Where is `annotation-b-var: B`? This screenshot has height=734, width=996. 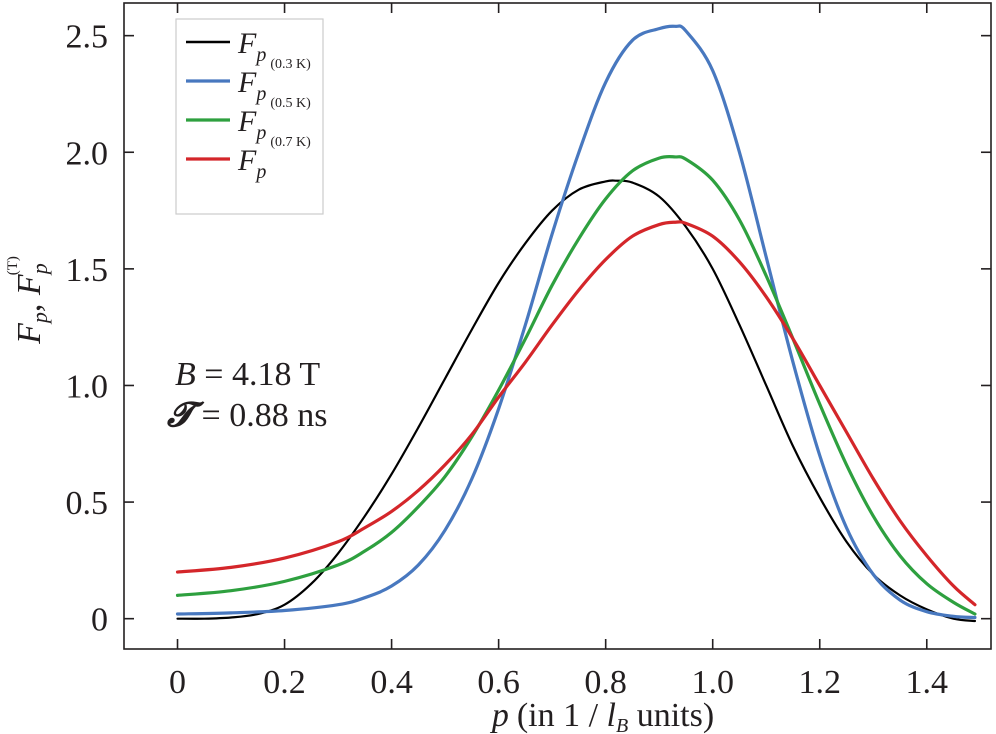
annotation-b-var: B is located at coordinates (185, 374).